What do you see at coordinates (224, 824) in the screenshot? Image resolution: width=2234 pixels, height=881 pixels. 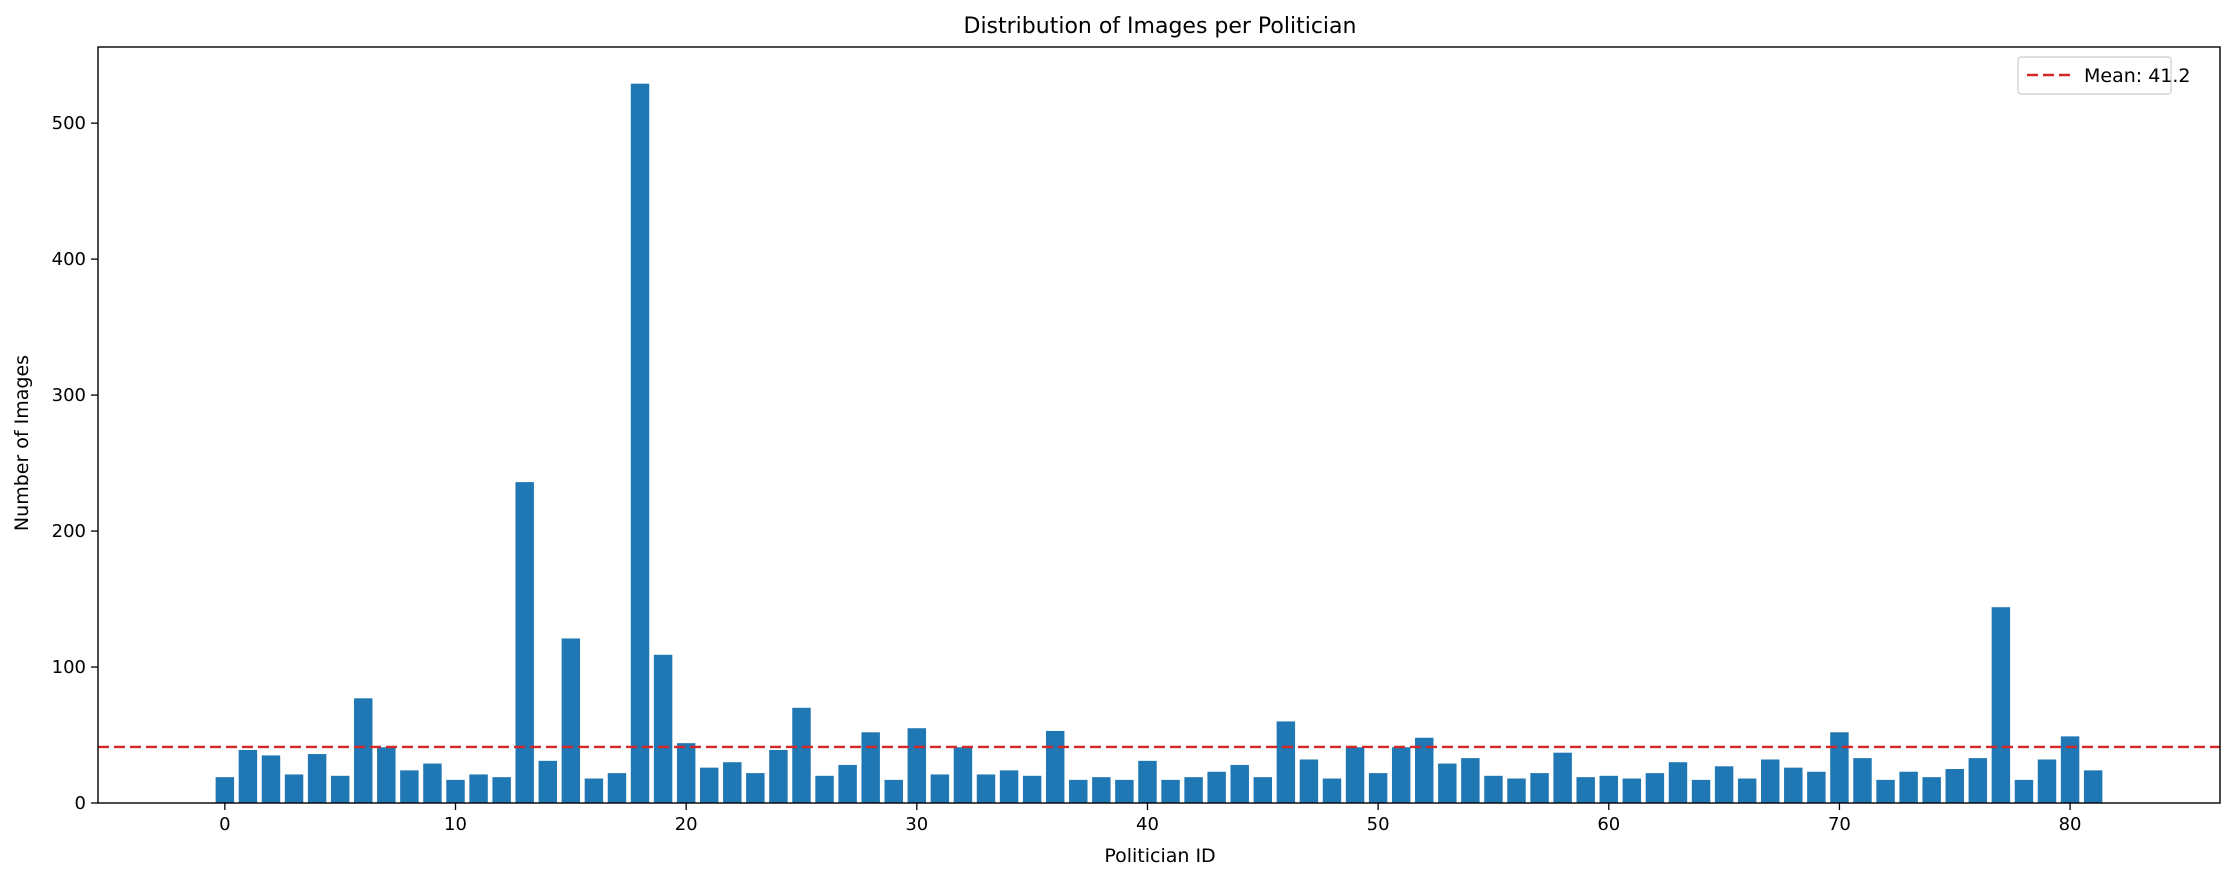 I see `x-tick-label-0: 0` at bounding box center [224, 824].